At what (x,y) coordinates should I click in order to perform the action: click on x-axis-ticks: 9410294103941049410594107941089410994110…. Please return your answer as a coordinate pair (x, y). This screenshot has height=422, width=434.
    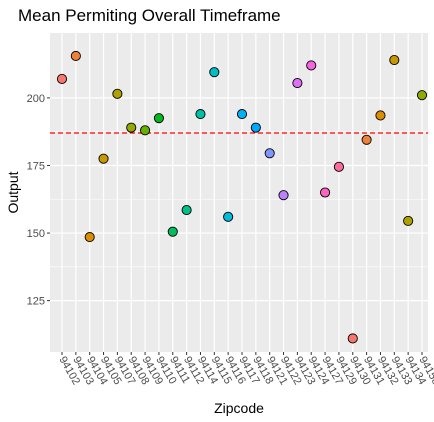
    Looking at the image, I should click on (245, 369).